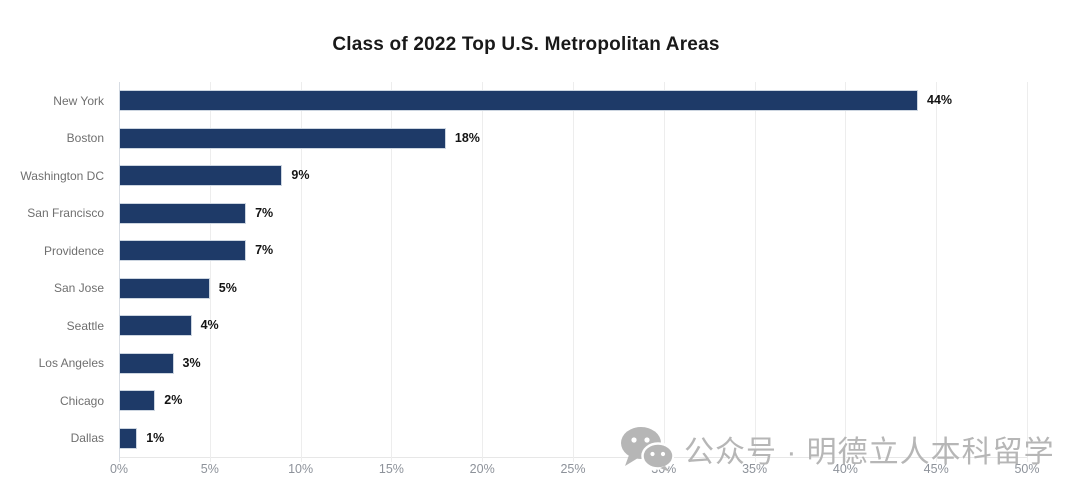 Image resolution: width=1080 pixels, height=501 pixels. Describe the element at coordinates (71, 363) in the screenshot. I see `y-tick-label: Los Angeles` at that location.